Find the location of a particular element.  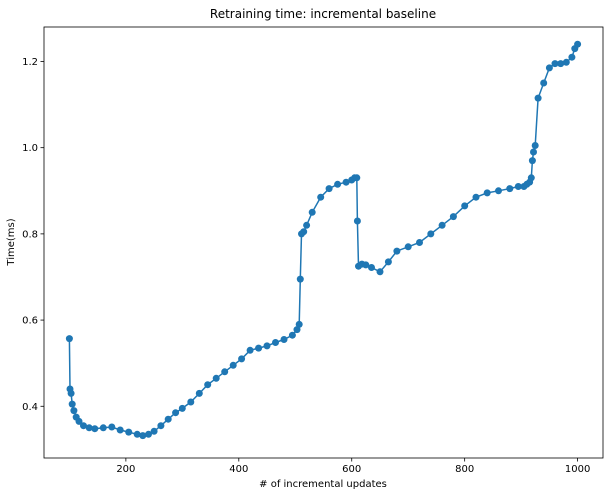

x-tick-label: 200 is located at coordinates (125, 469).